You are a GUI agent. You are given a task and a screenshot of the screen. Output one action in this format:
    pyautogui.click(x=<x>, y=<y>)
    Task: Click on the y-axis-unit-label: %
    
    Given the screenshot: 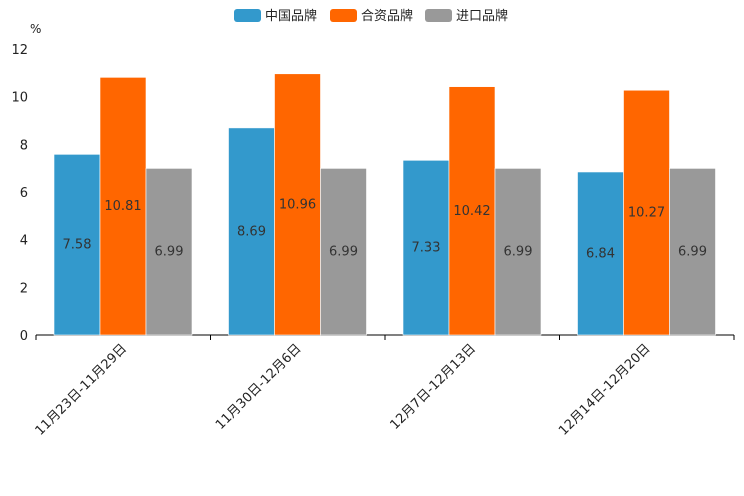 What is the action you would take?
    pyautogui.click(x=35, y=29)
    